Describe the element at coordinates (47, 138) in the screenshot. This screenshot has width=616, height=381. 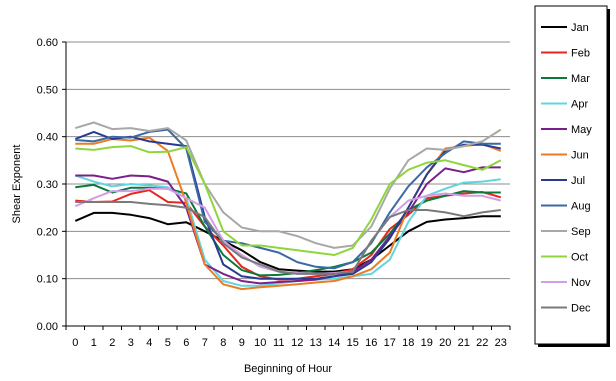
I see `y-tick-label: 0.40` at that location.